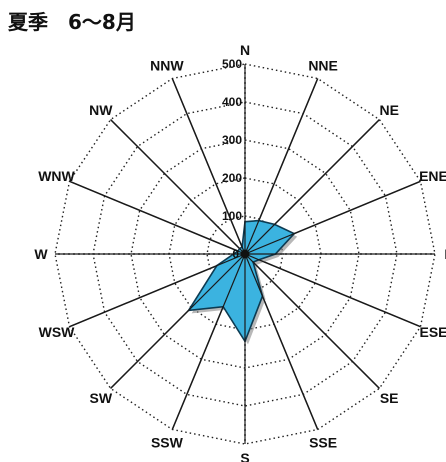  Describe the element at coordinates (232, 64) in the screenshot. I see `tick-label-500: 500` at that location.